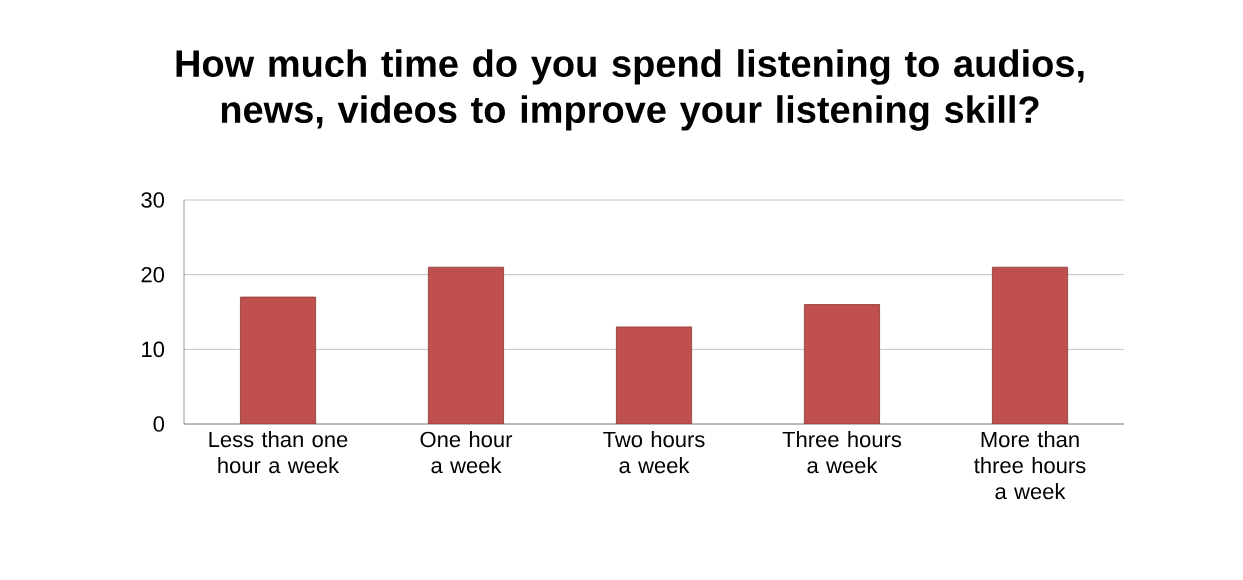 The width and height of the screenshot is (1243, 580). Describe the element at coordinates (153, 274) in the screenshot. I see `y-tick-label: 20` at that location.